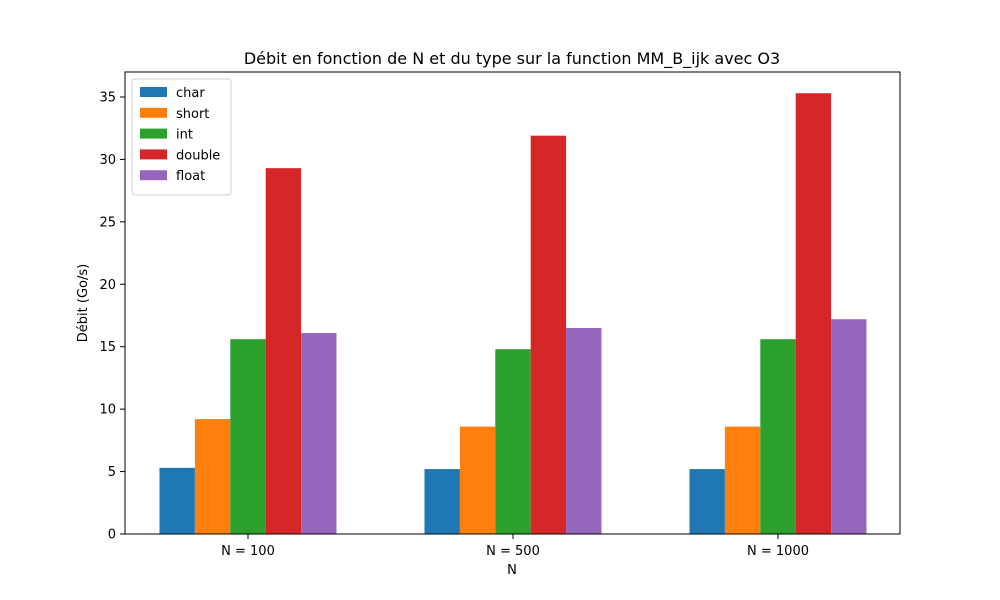  I want to click on legend-label-int: int, so click(184, 135).